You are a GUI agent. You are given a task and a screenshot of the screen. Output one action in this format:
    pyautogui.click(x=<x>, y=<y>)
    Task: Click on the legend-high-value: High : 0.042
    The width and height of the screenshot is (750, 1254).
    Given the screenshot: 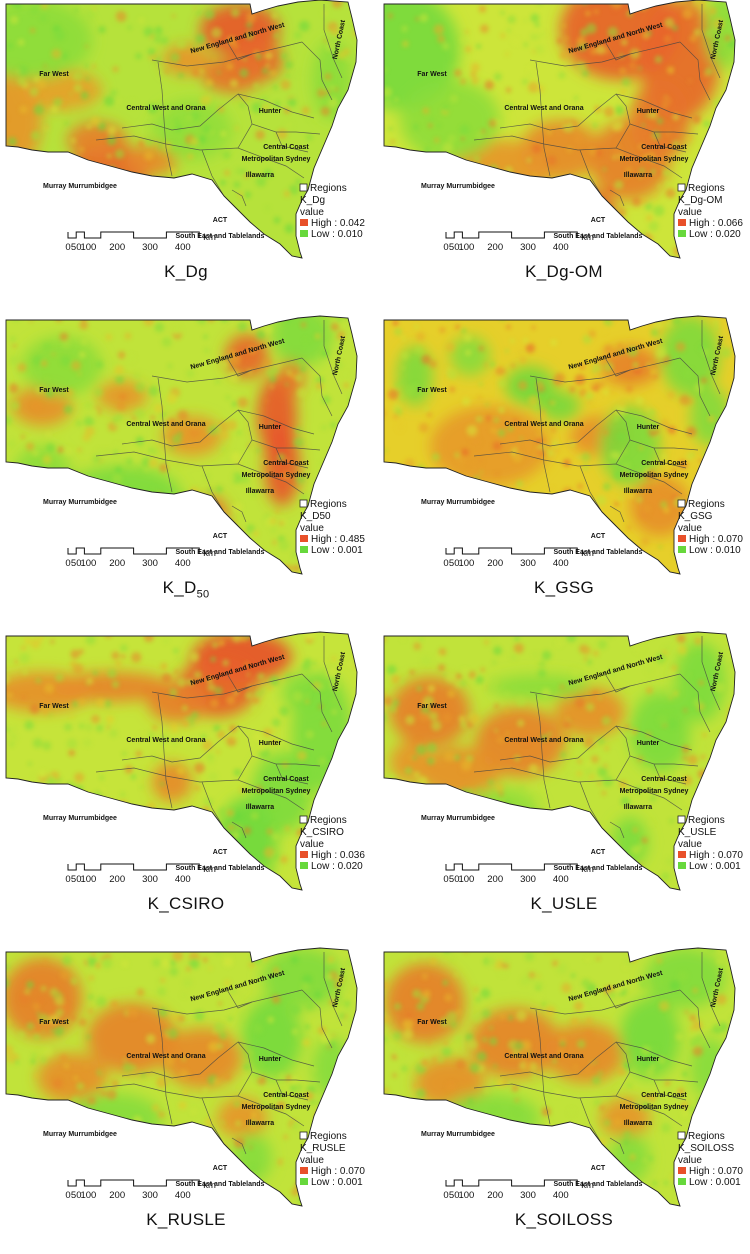 What is the action you would take?
    pyautogui.click(x=338, y=223)
    